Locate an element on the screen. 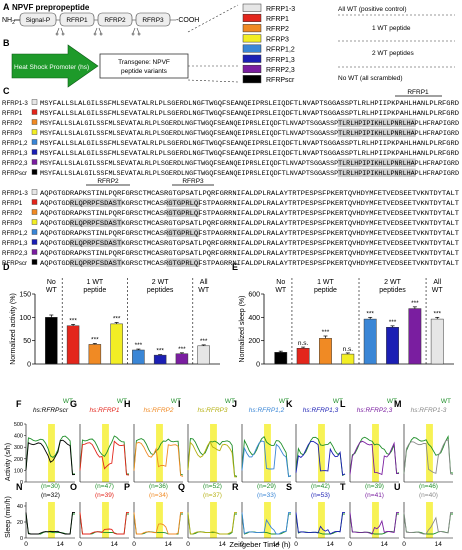  transgene-label-2: peptide variants is located at coordinates (144, 71).